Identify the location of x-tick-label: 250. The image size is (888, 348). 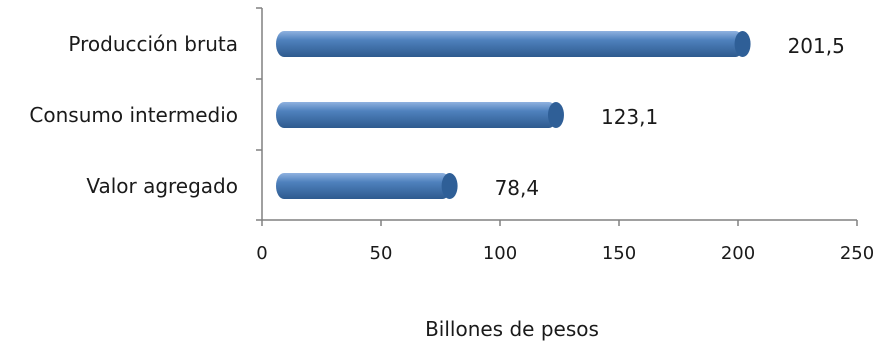
(857, 253).